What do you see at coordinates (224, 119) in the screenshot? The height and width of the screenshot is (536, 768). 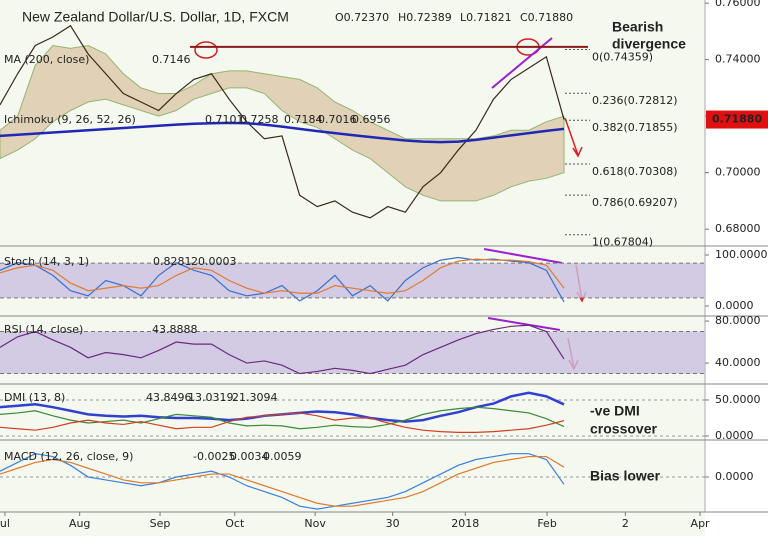 I see `indicator-value: 0.7101` at bounding box center [224, 119].